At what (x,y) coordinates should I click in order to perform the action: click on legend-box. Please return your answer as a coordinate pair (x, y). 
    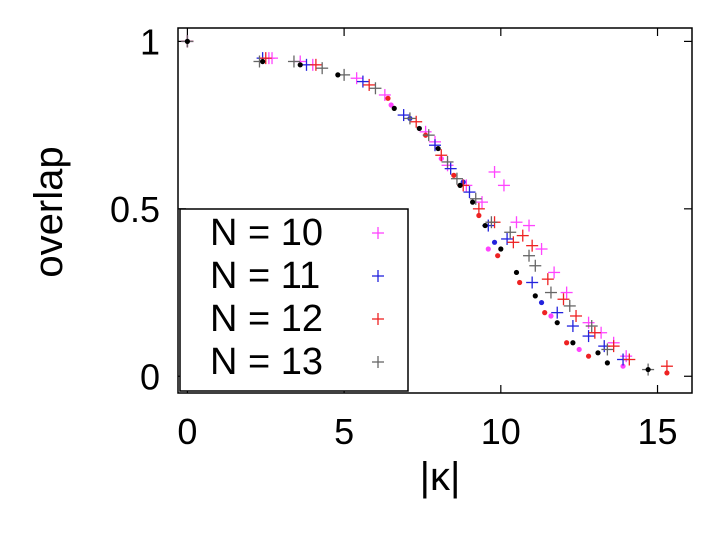
    Looking at the image, I should click on (294, 300).